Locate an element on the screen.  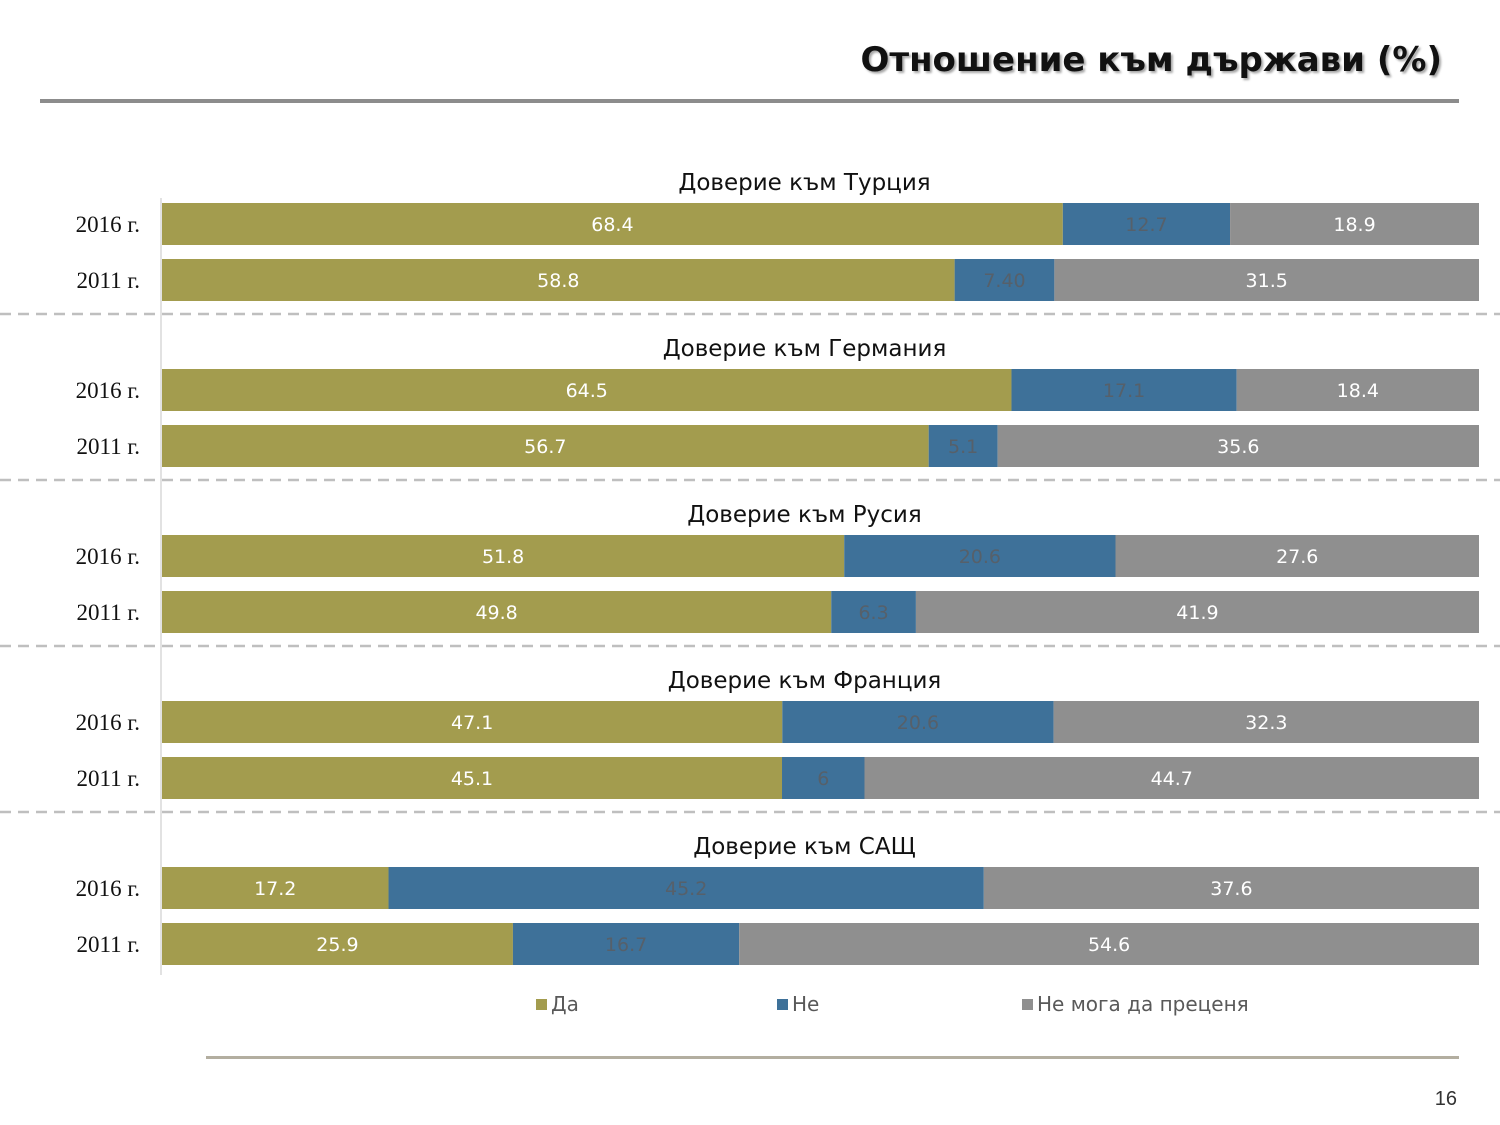
data-label: 5.1 is located at coordinates (963, 447).